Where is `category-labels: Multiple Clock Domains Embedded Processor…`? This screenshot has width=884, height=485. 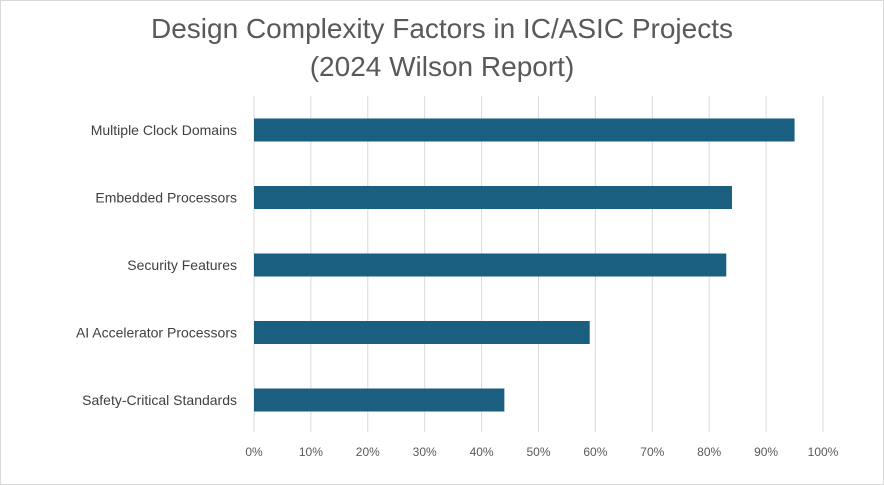
category-labels: Multiple Clock Domains Embedded Processor… is located at coordinates (156, 265).